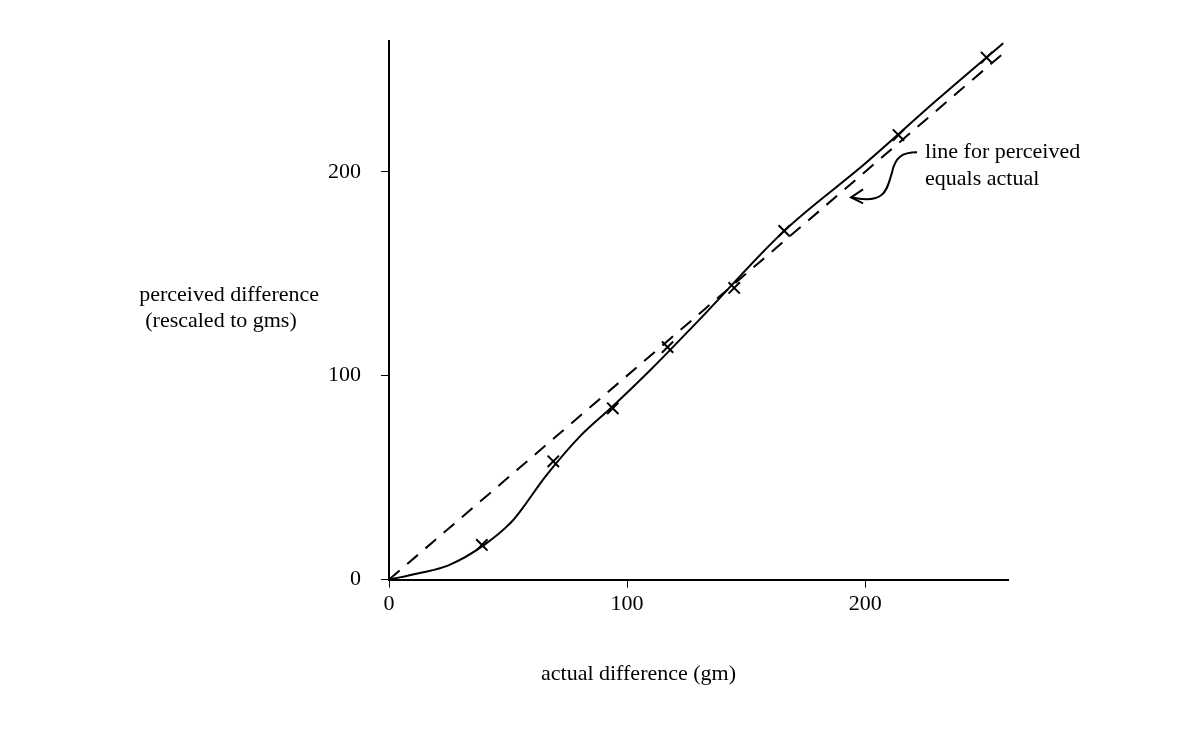 Image resolution: width=1177 pixels, height=740 pixels. Describe the element at coordinates (355, 578) in the screenshot. I see `y-tick-label: 0` at that location.